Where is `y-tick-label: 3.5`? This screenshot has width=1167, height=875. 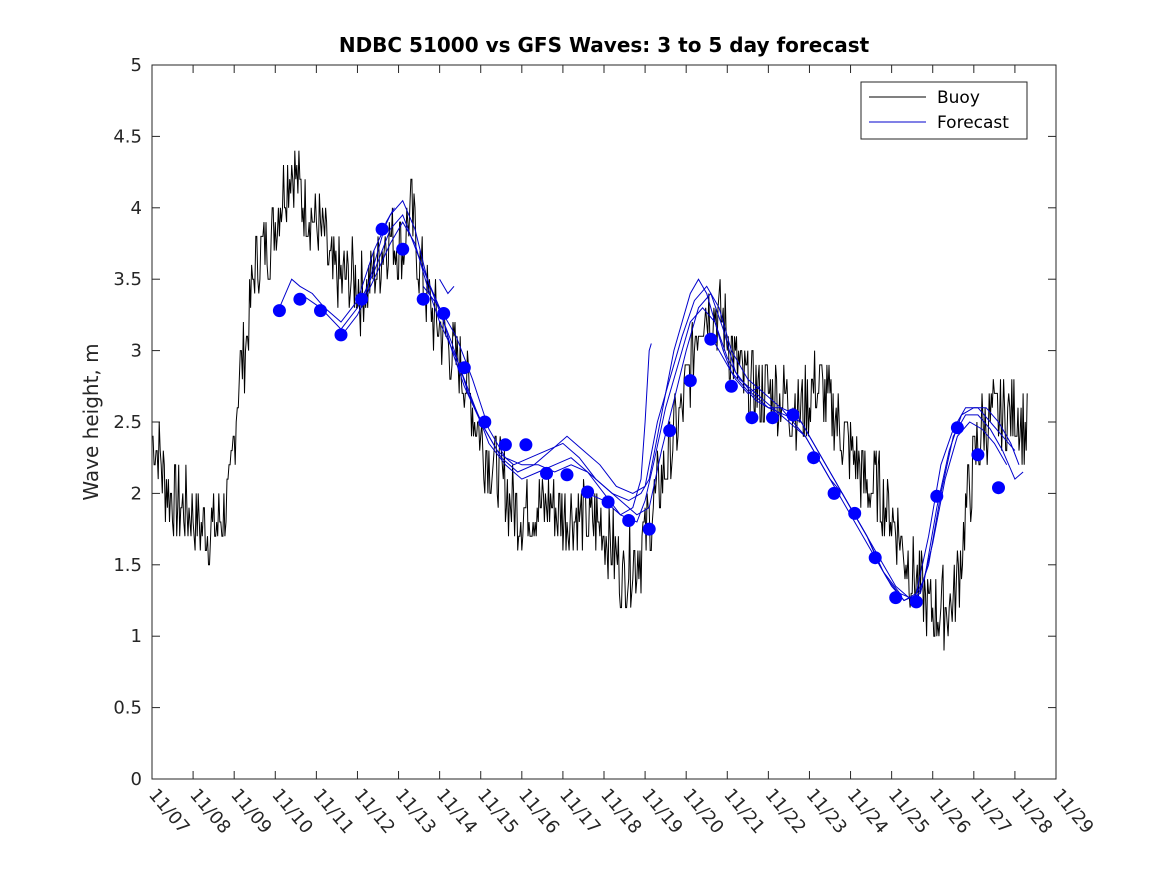
y-tick-label: 3.5 is located at coordinates (127, 279).